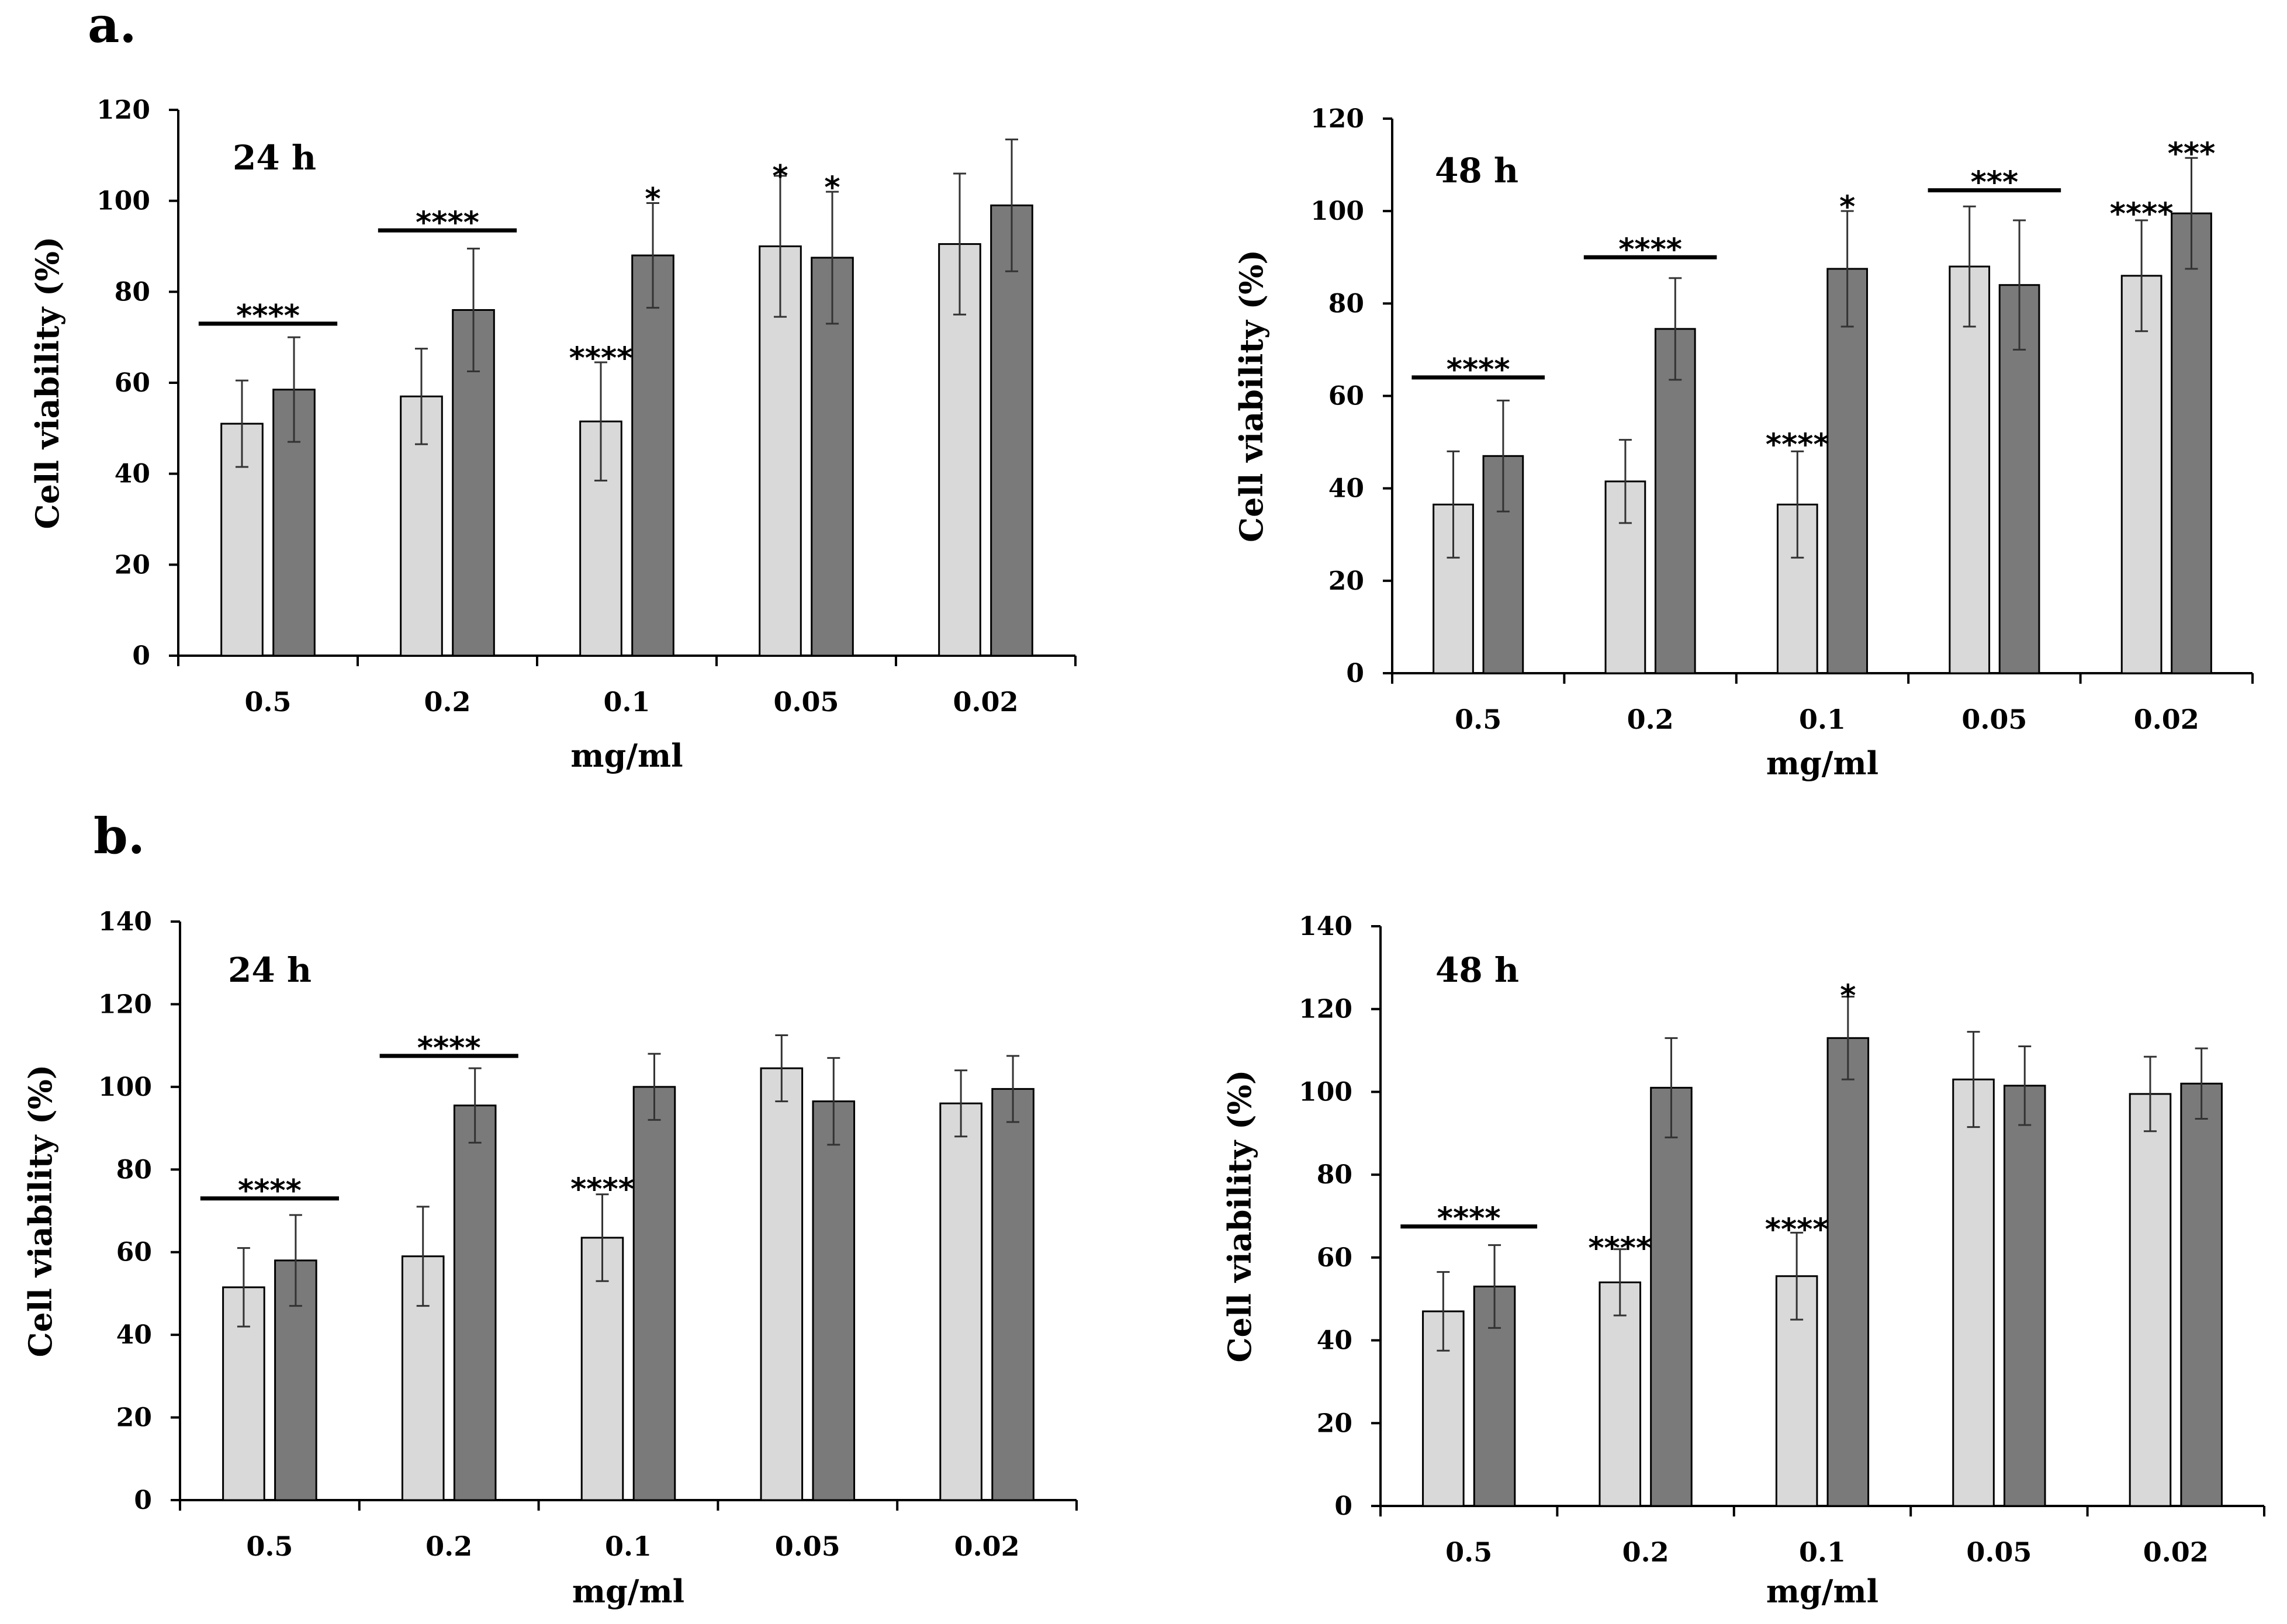 The image size is (2287, 1624). Describe the element at coordinates (113, 27) in the screenshot. I see `panel-label-a: a.` at that location.